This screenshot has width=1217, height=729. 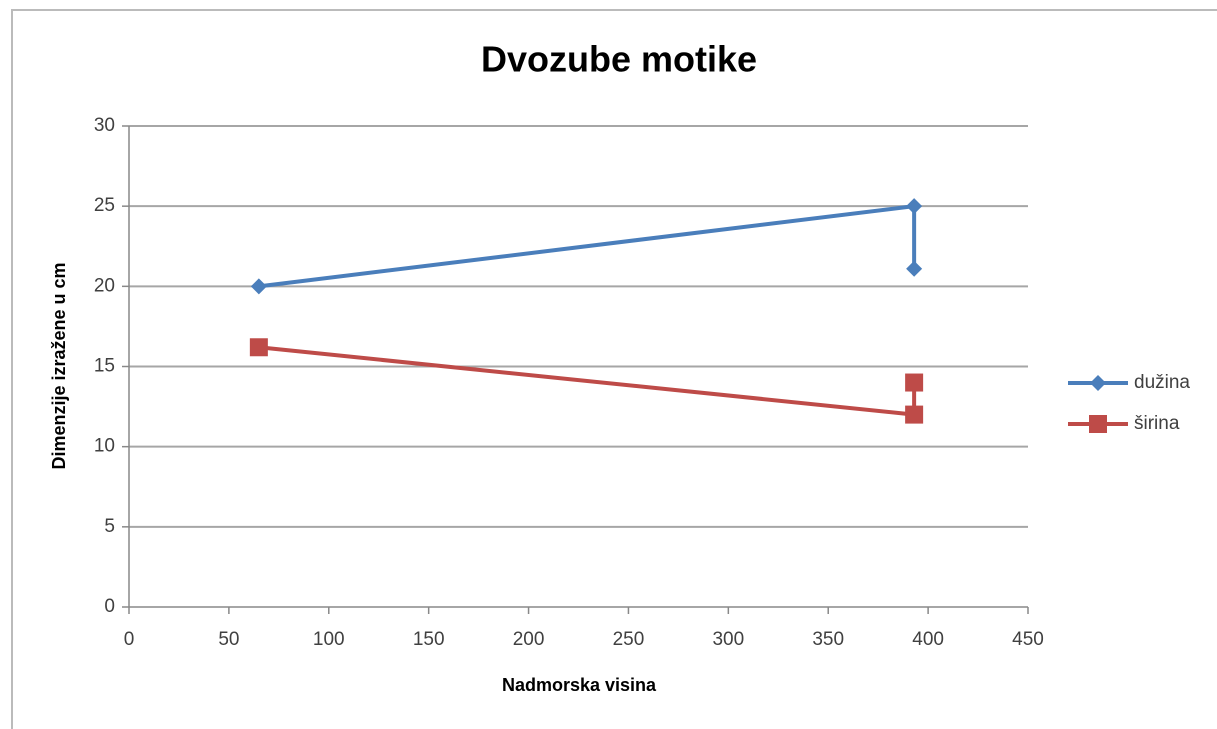 I want to click on x-axis-title: Nadmorska visina, so click(x=579, y=685).